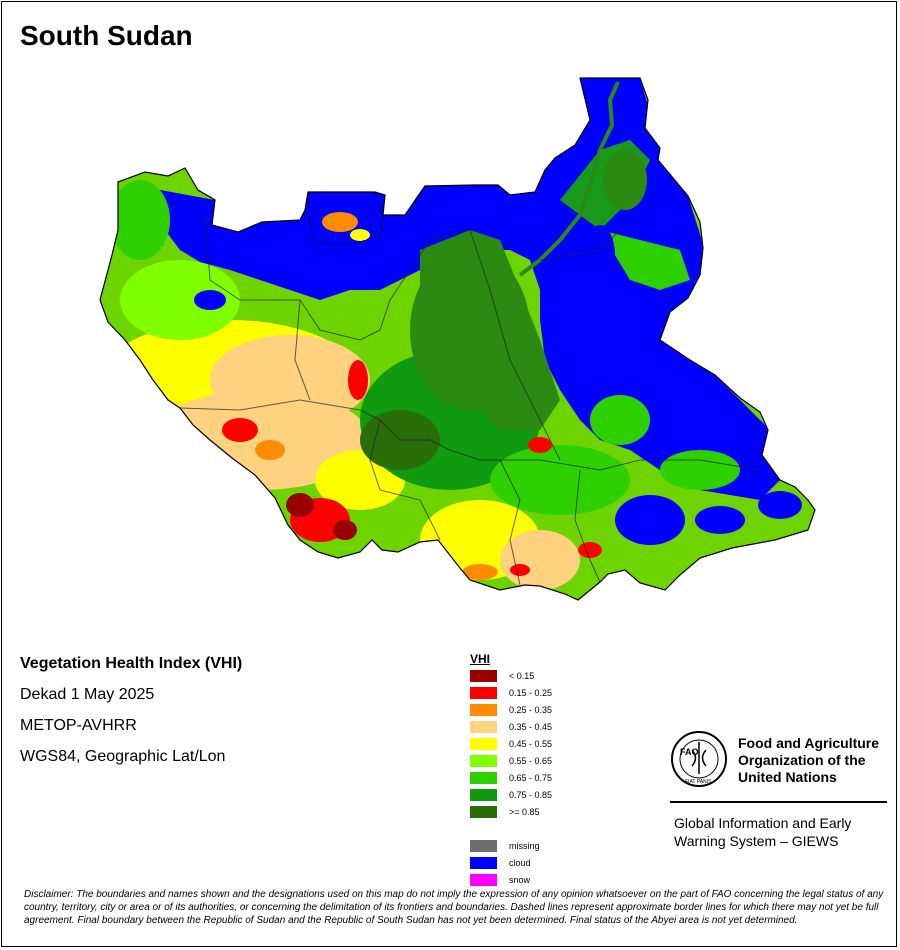  I want to click on org-name-line: United Nations, so click(787, 777).